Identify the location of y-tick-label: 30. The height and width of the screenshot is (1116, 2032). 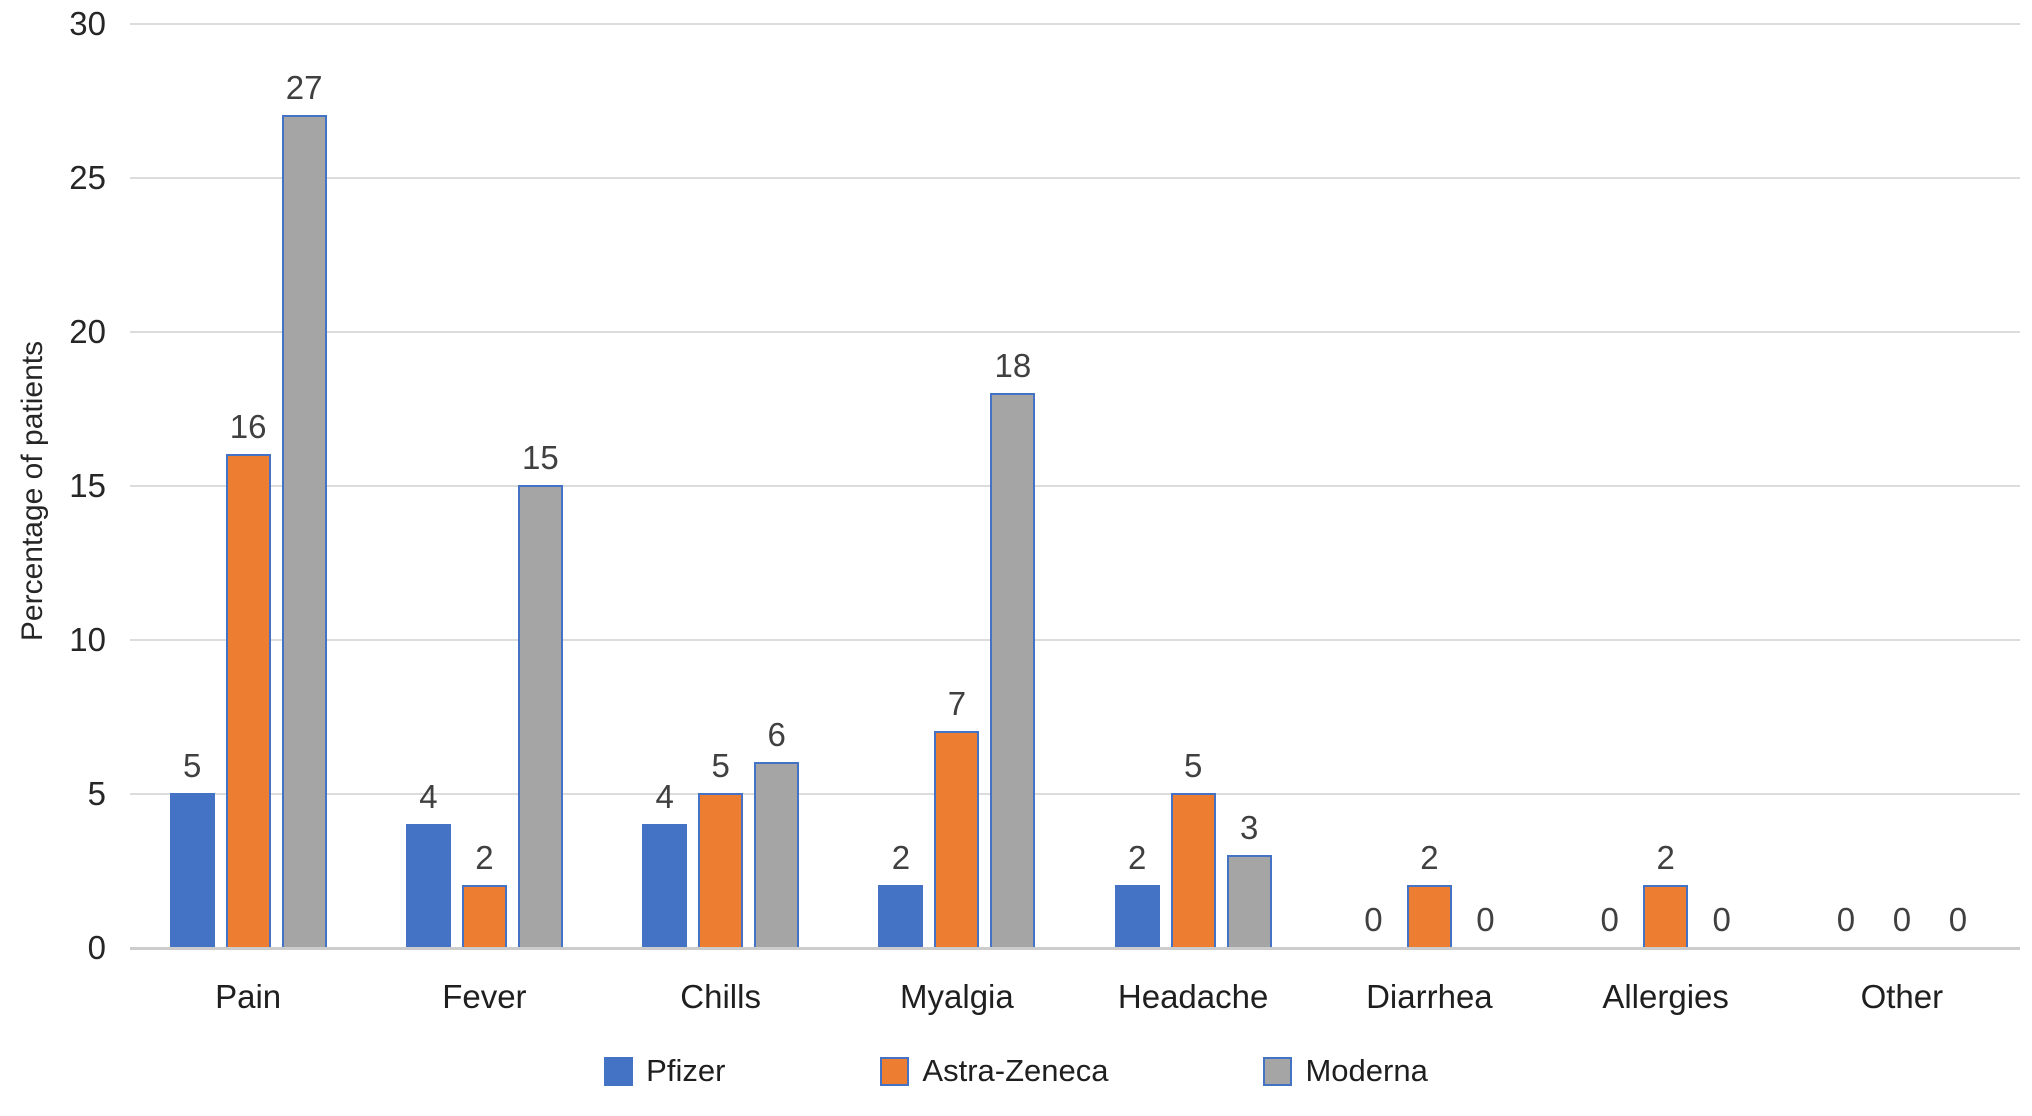
(87, 23).